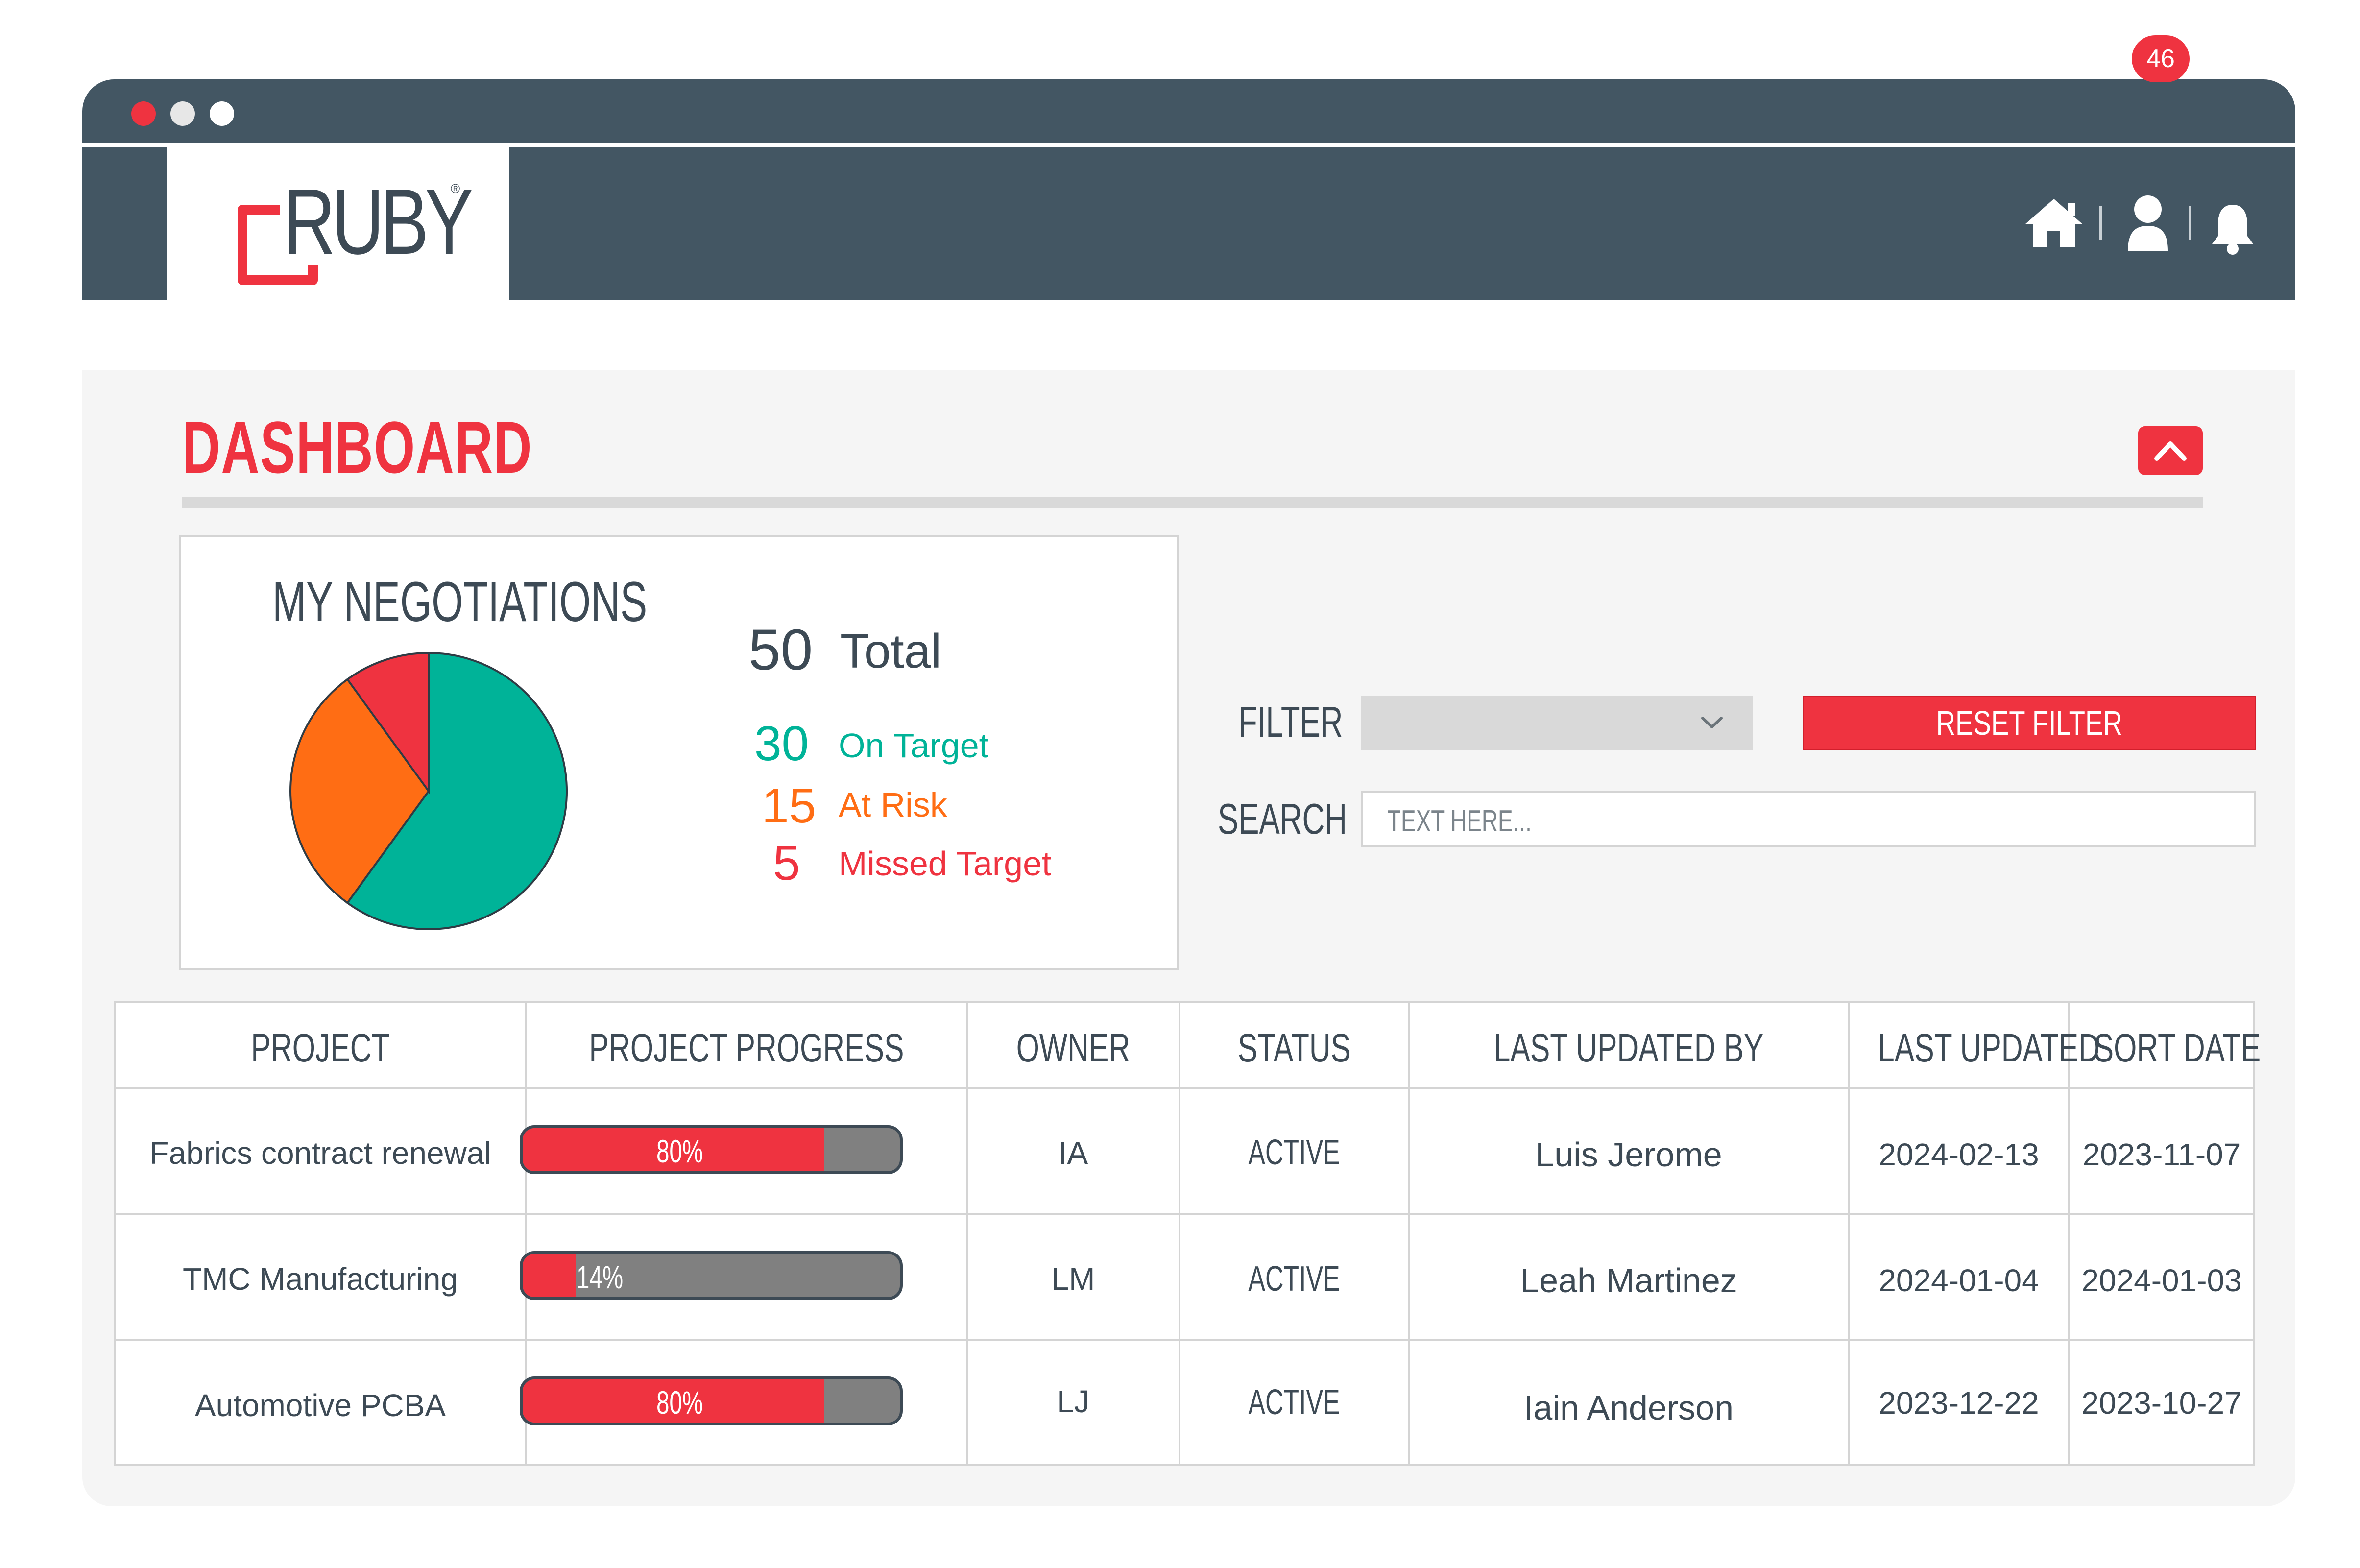 The image size is (2360, 1568). I want to click on pie-slice-on-target, so click(457, 790).